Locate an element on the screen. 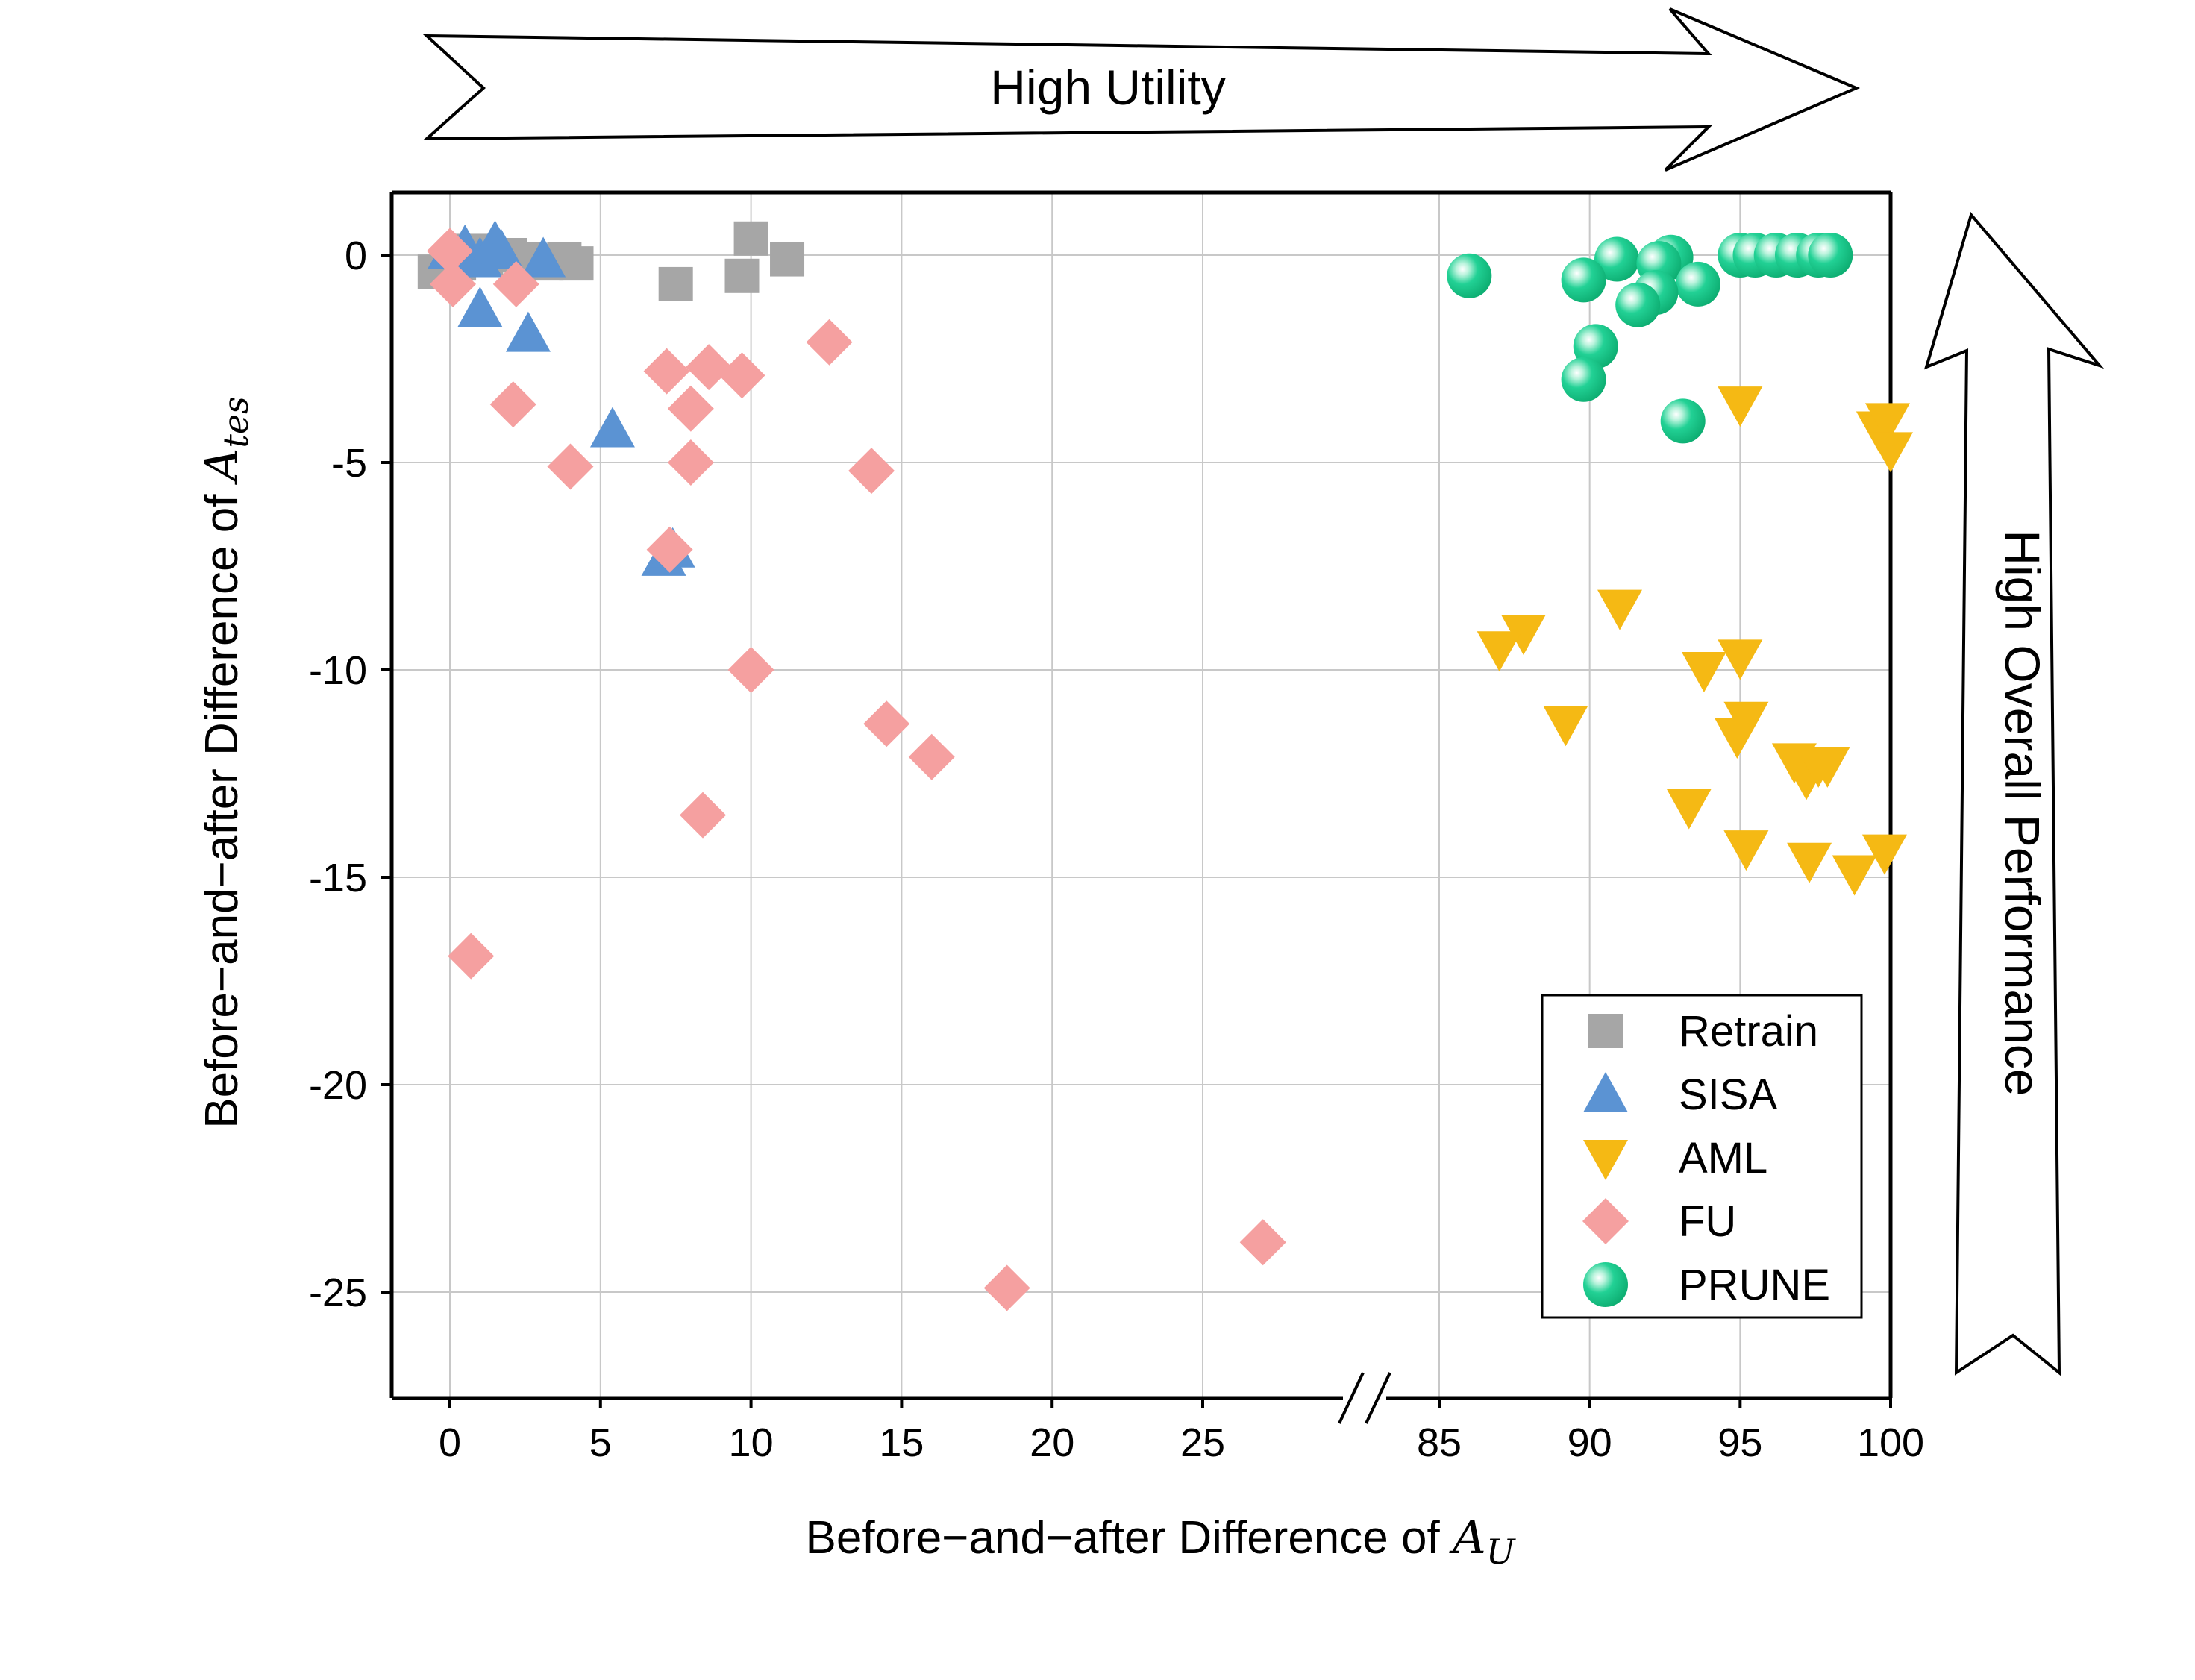  high-performance-label: High Overall Performance is located at coordinates (2022, 813).